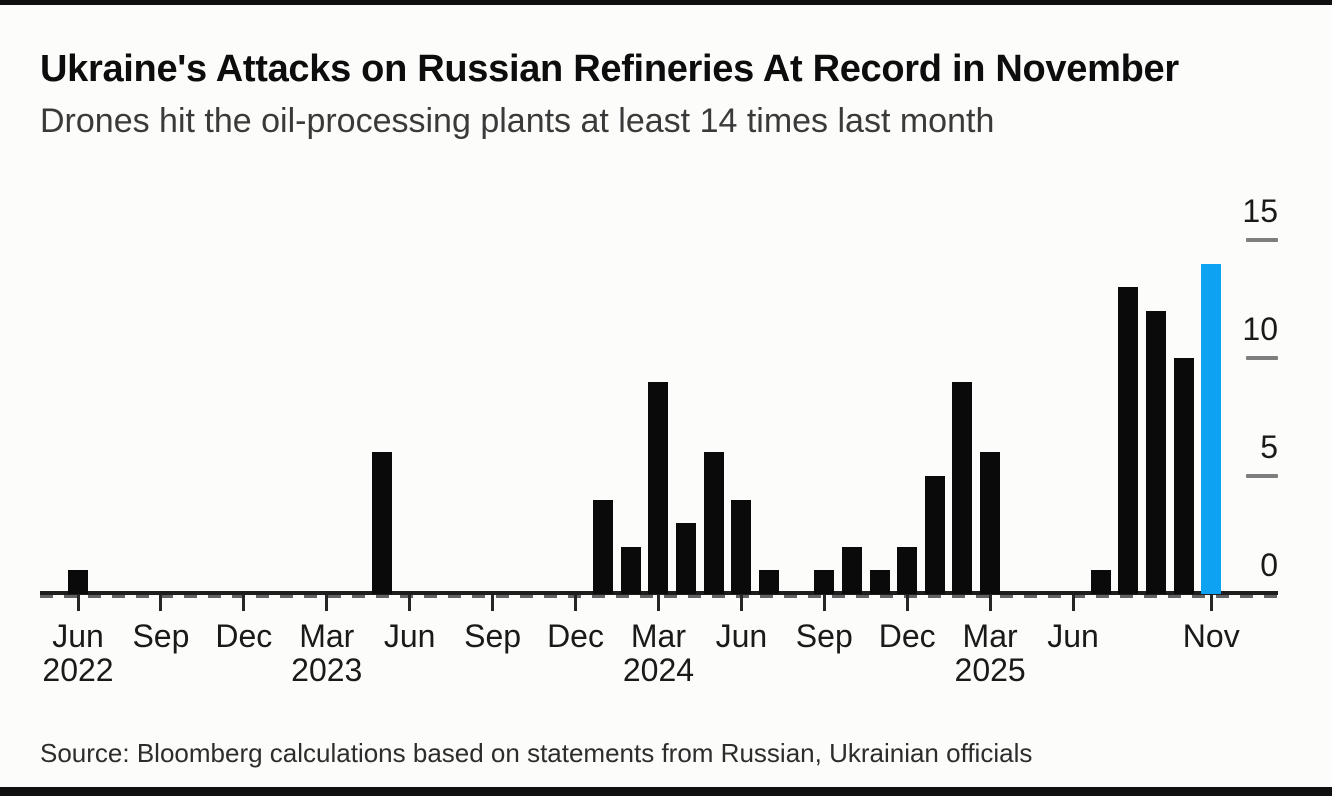 This screenshot has height=796, width=1332. I want to click on bar-dec-2024, so click(907, 570).